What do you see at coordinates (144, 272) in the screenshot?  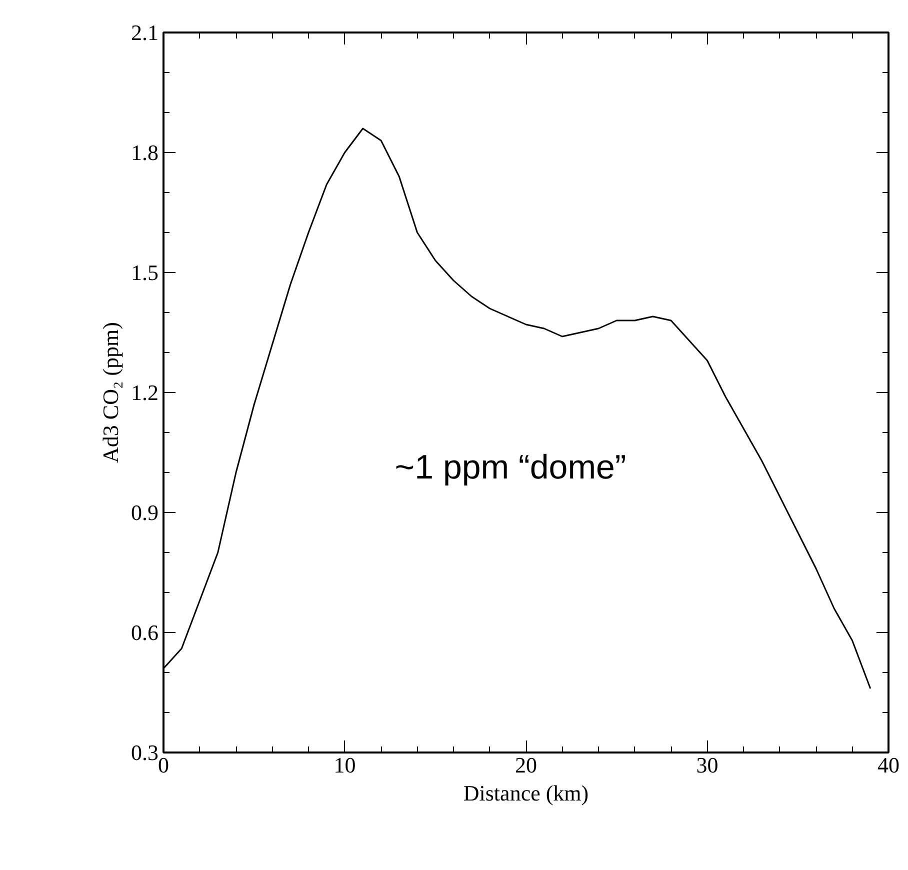 I see `y-tick-label: 1.5` at bounding box center [144, 272].